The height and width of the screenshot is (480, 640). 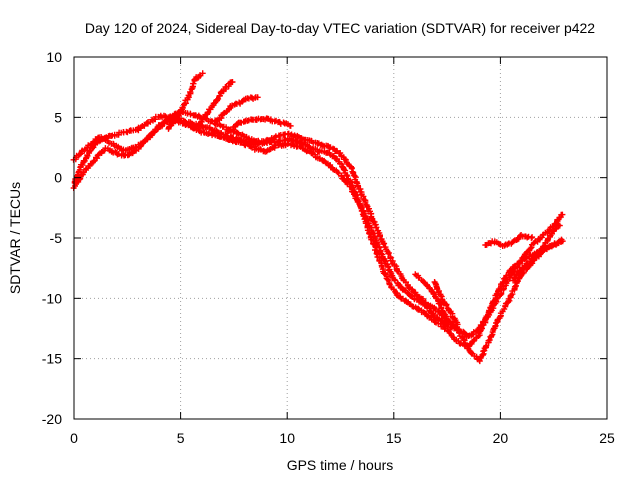 What do you see at coordinates (58, 117) in the screenshot?
I see `y-tick-label: 5` at bounding box center [58, 117].